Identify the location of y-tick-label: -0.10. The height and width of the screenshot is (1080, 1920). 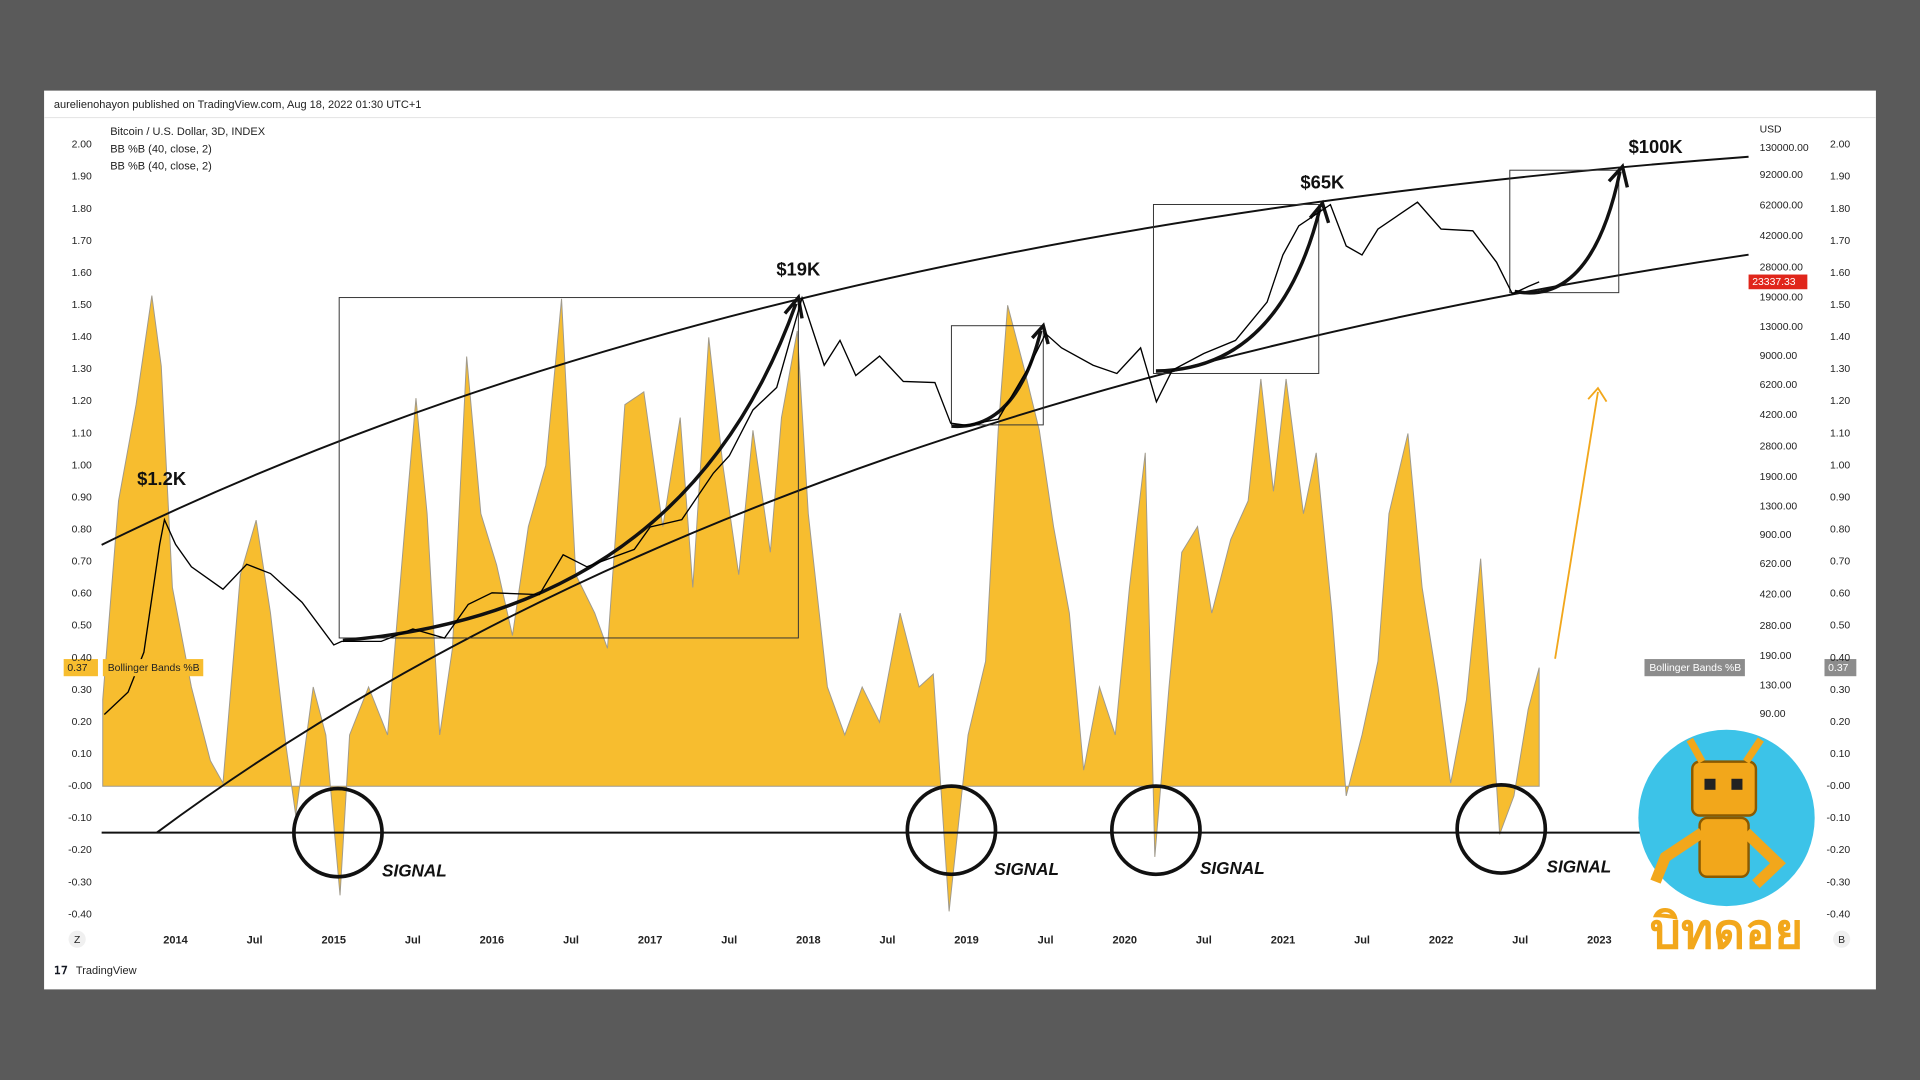
(80, 818).